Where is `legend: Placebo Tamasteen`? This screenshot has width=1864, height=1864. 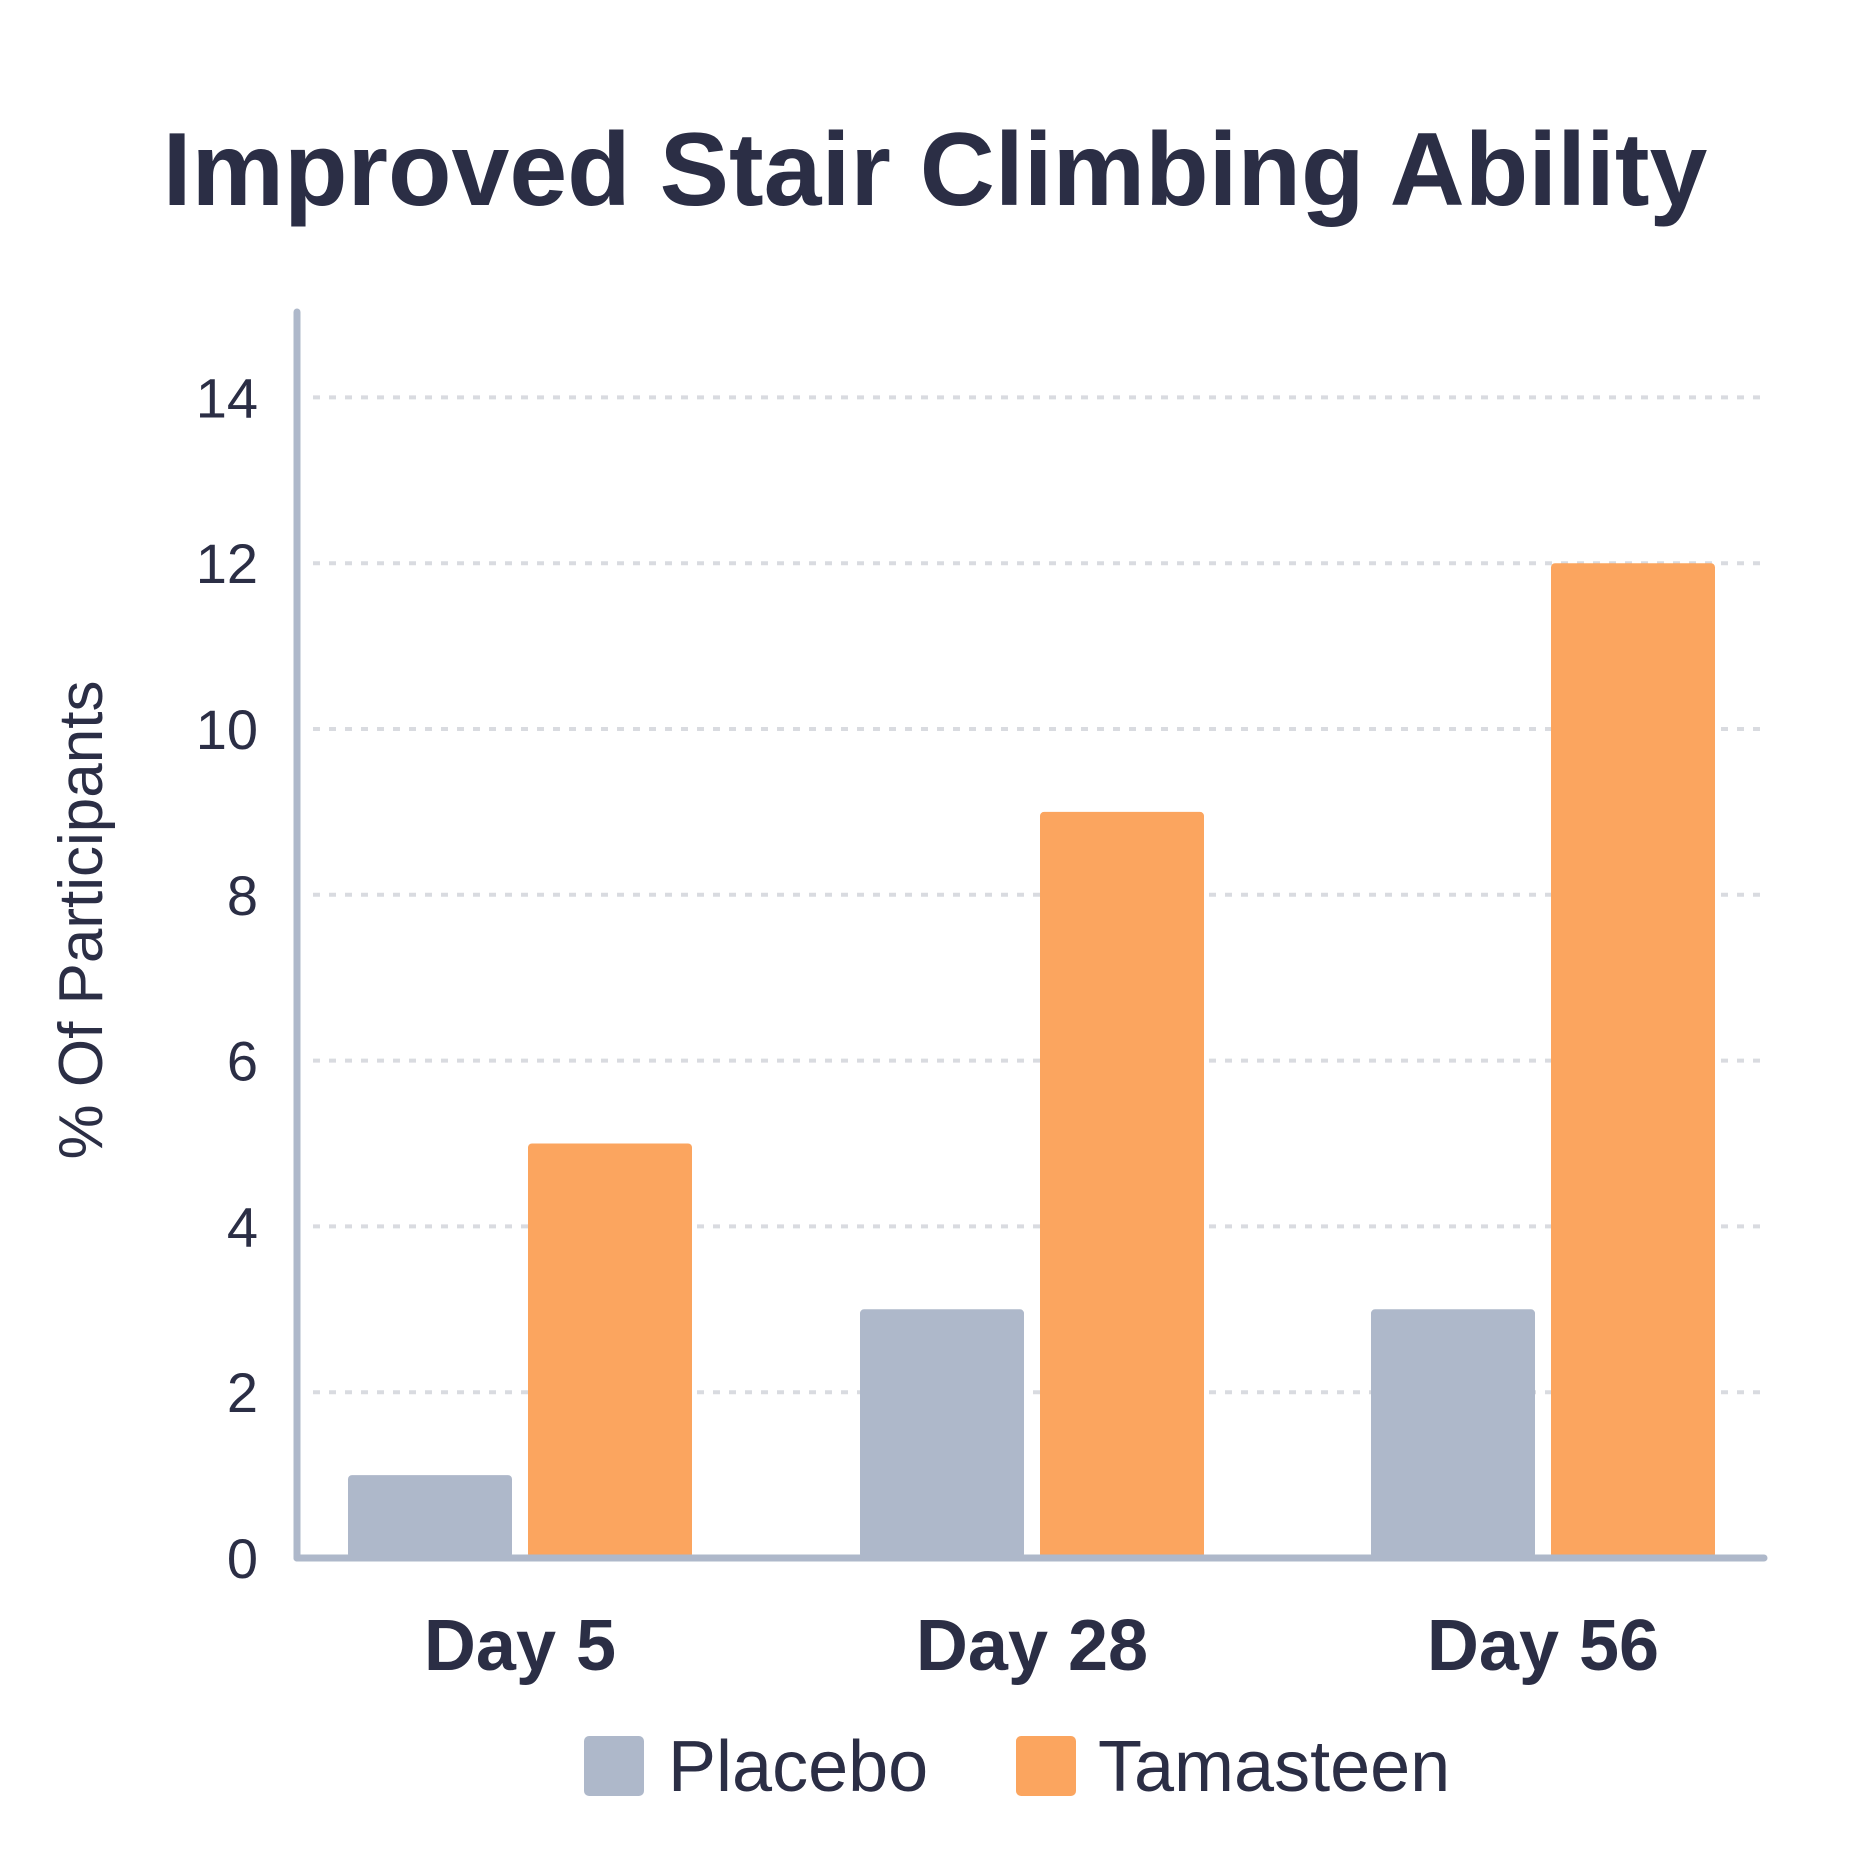 legend: Placebo Tamasteen is located at coordinates (1017, 1767).